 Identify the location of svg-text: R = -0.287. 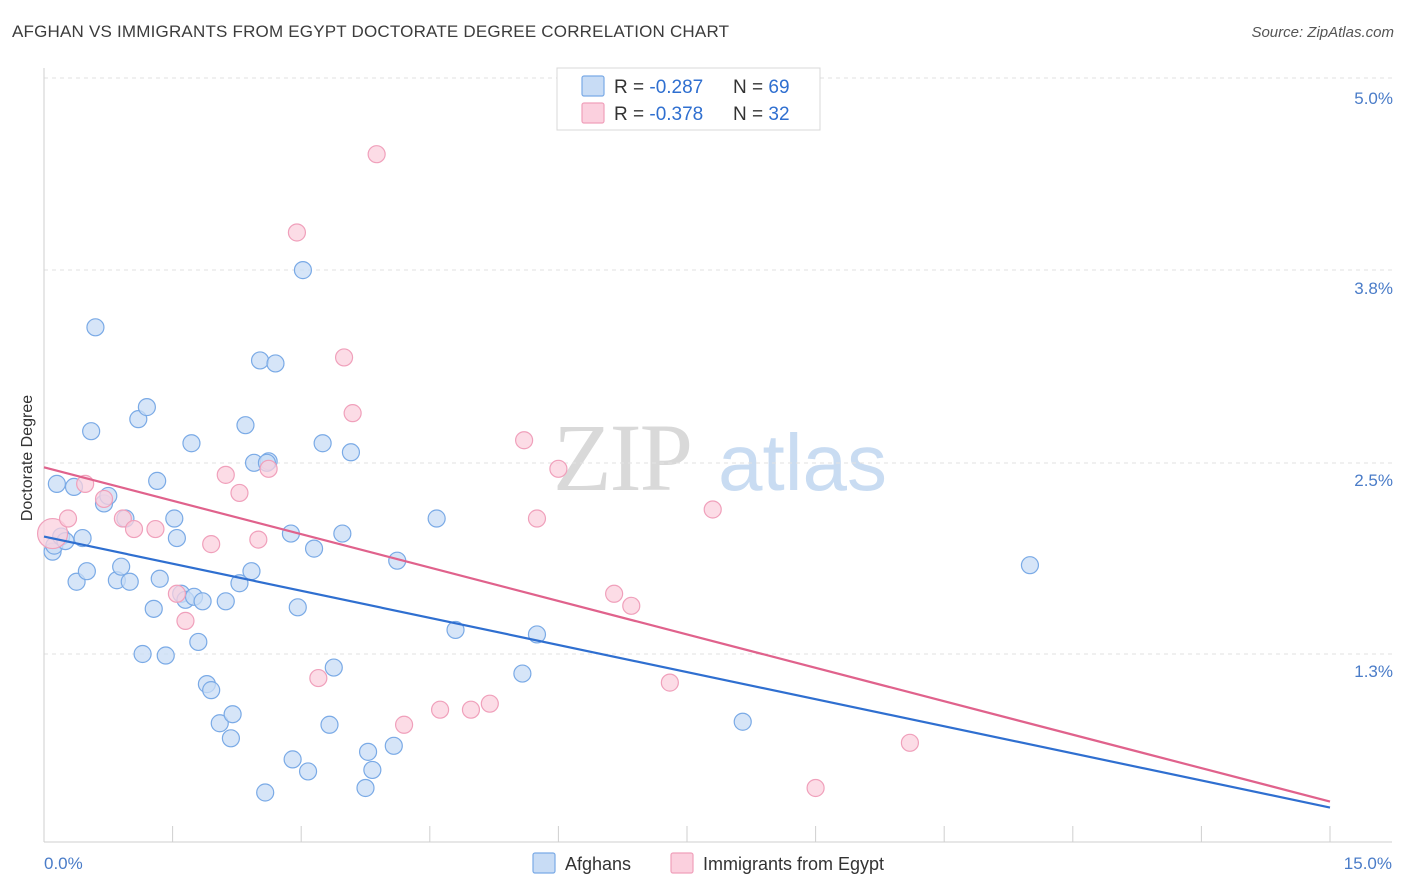
(658, 87).